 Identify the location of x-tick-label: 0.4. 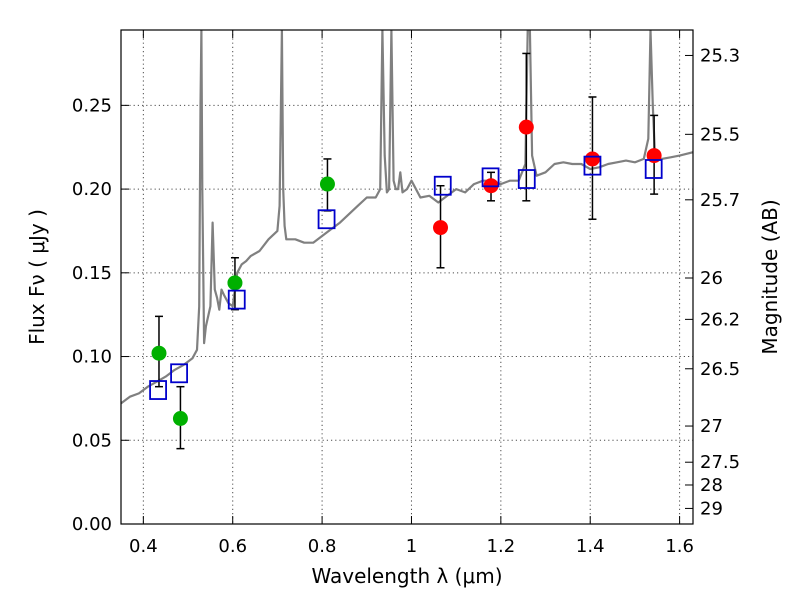
(143, 546).